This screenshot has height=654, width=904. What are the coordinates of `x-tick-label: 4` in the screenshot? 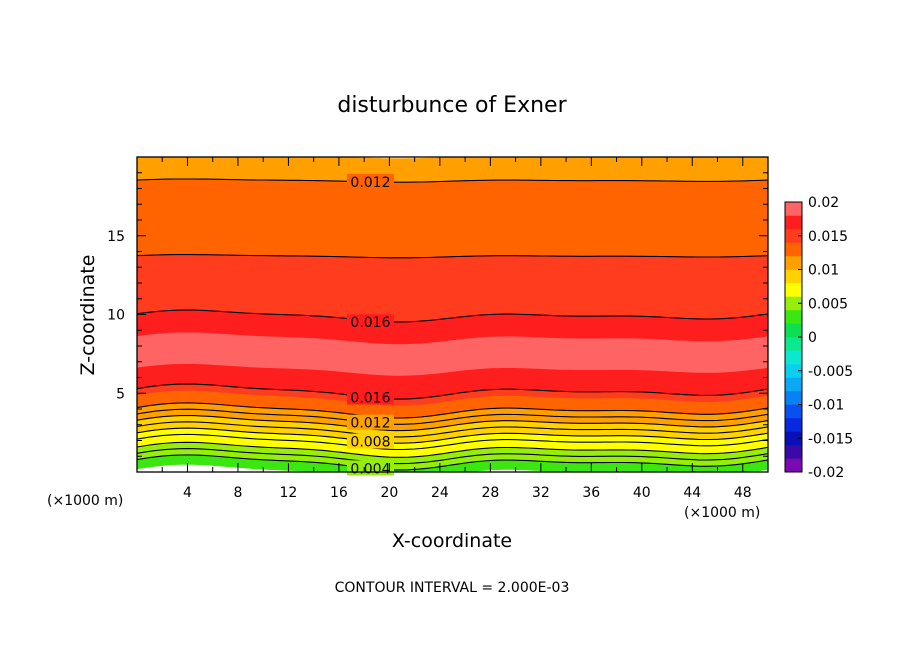 It's located at (187, 493).